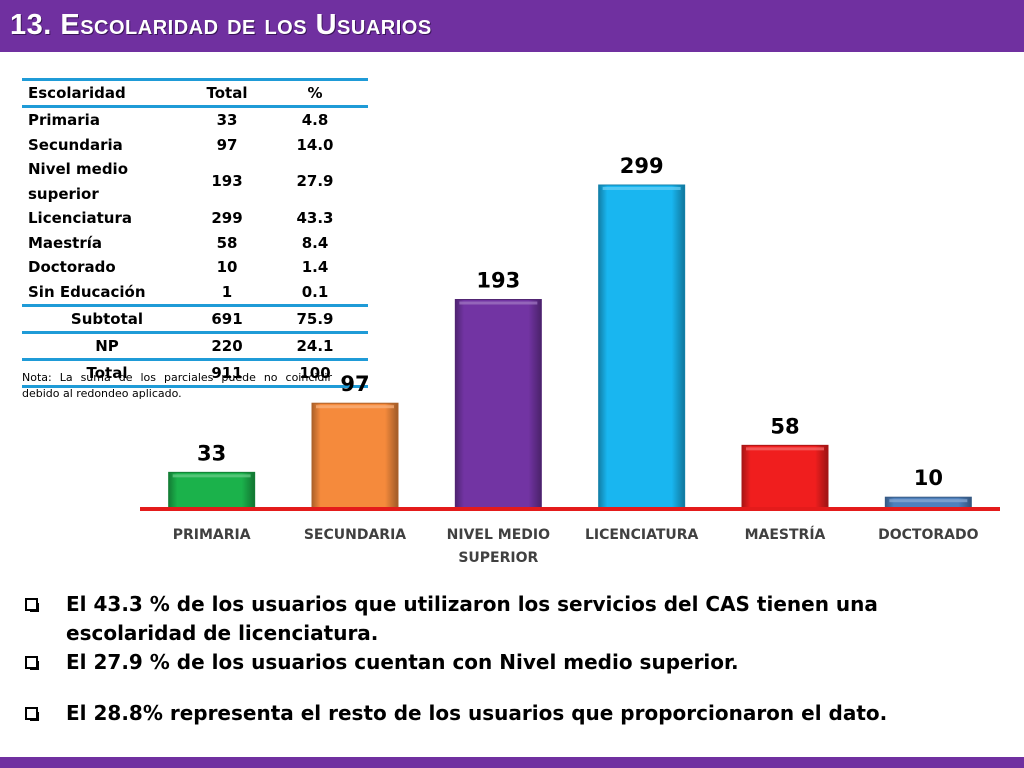  I want to click on x-tick-label: NIVEL MEDIO, so click(498, 535).